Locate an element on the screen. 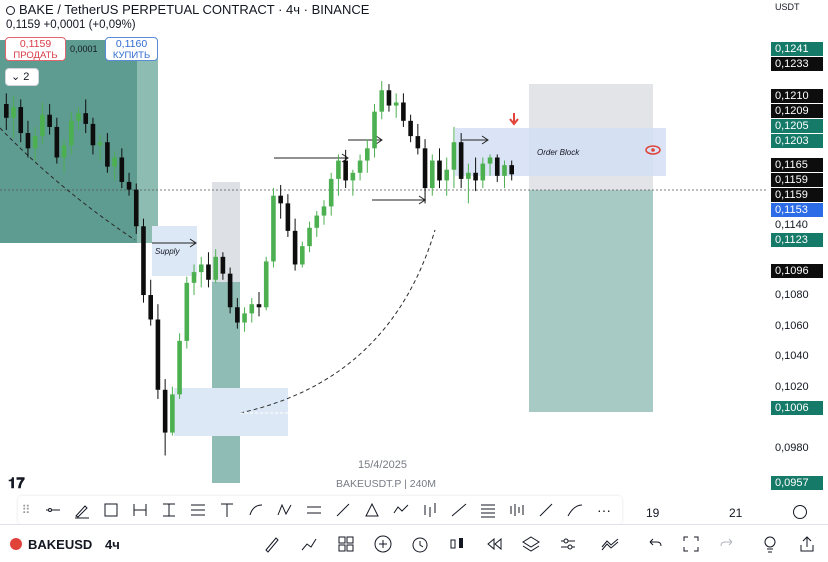  redo-icon is located at coordinates (728, 544).